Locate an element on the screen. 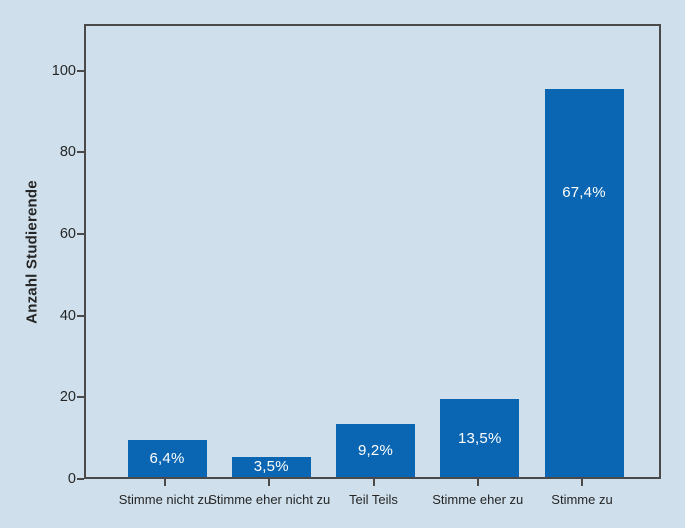 This screenshot has width=685, height=528. y-axis-title: Anzahl Studierende is located at coordinates (32, 252).